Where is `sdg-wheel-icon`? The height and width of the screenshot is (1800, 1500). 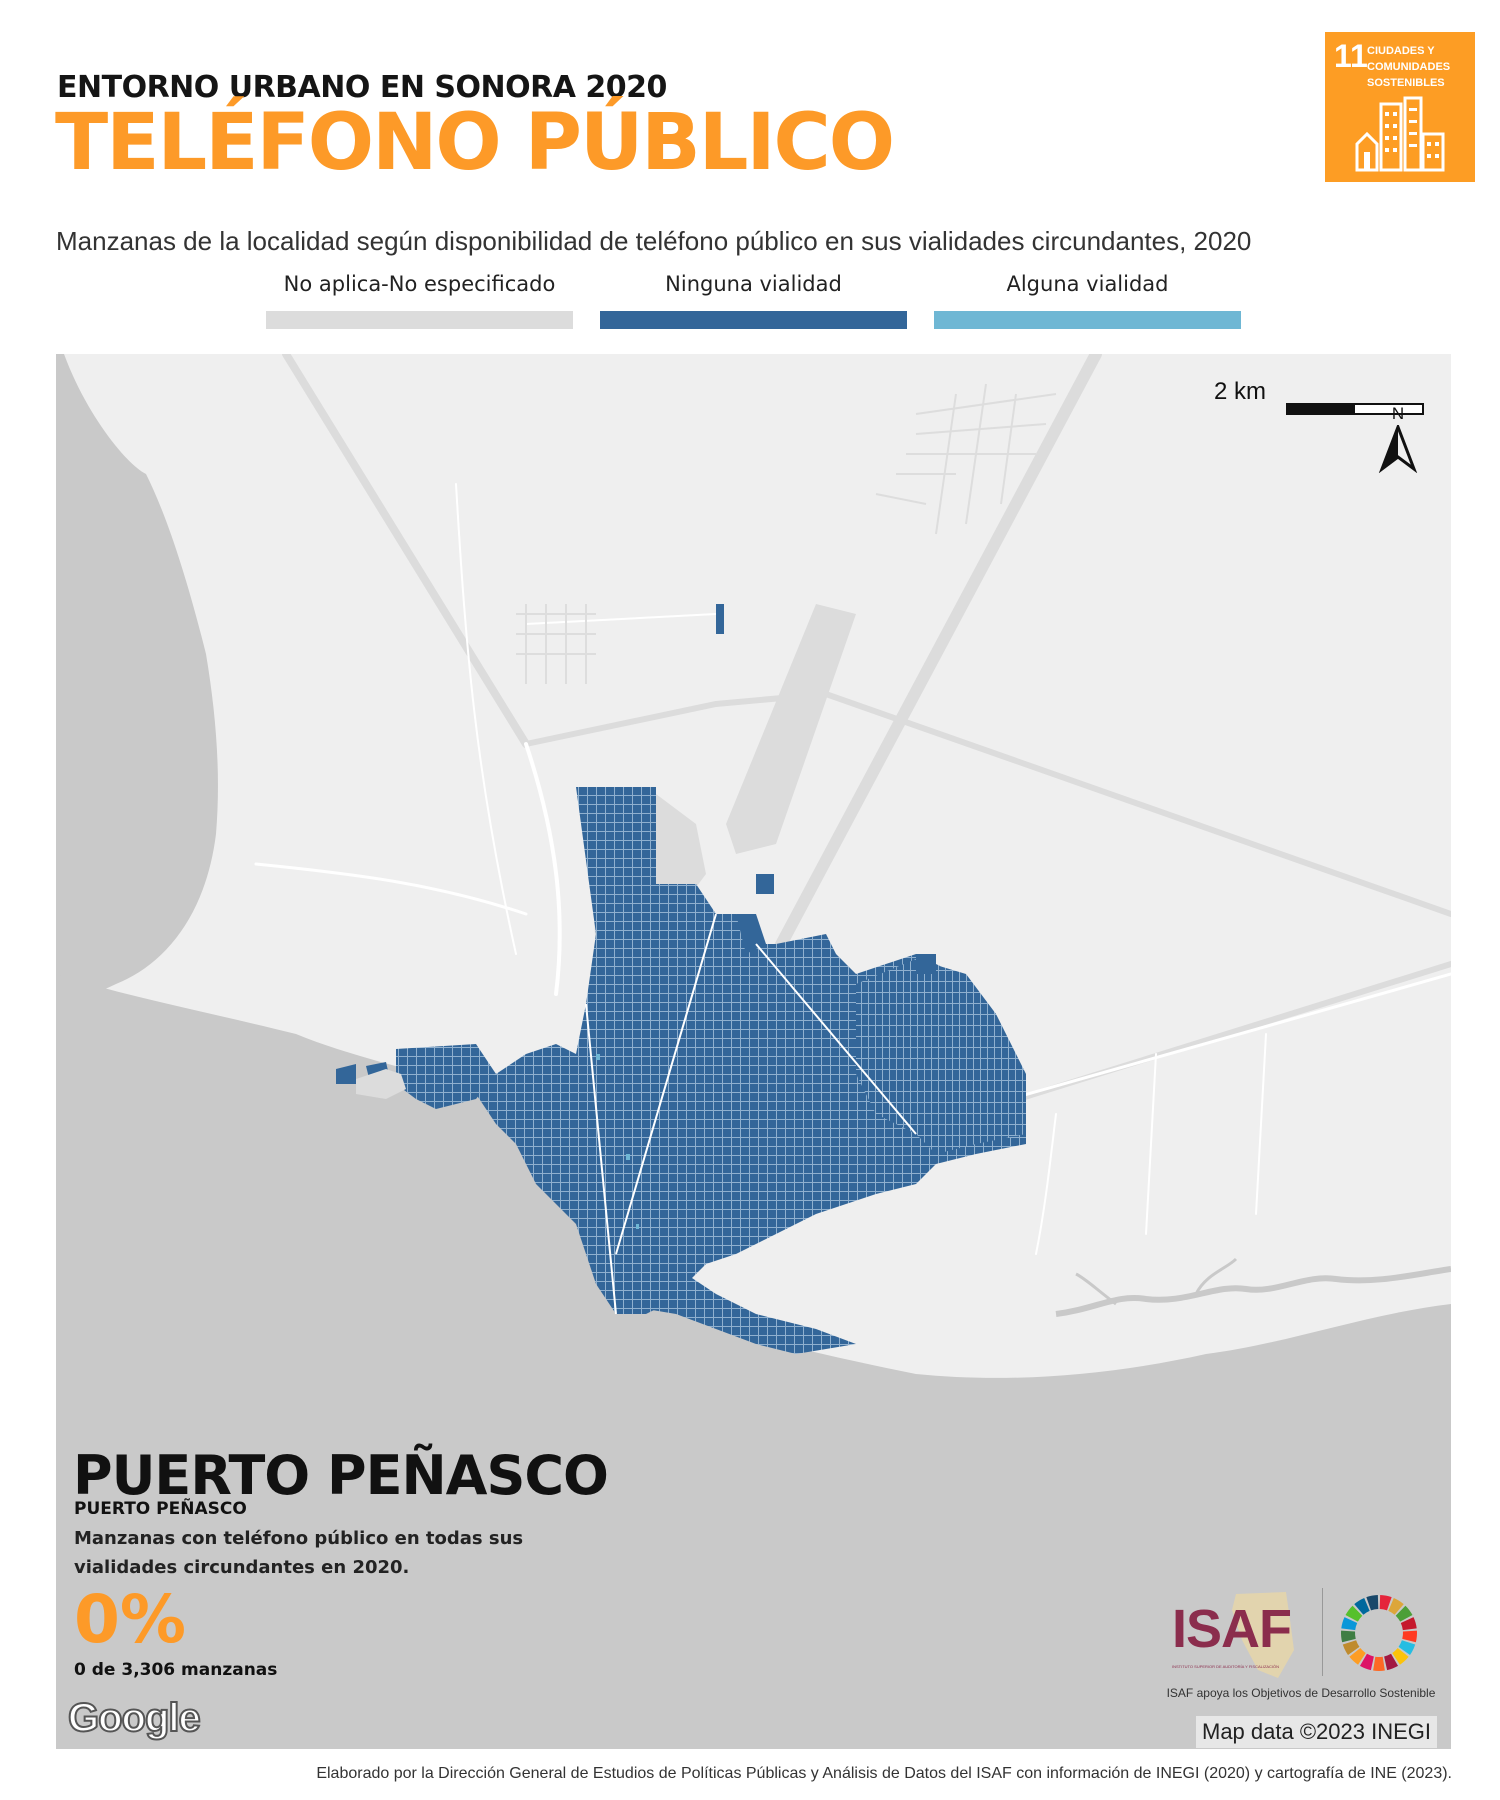
sdg-wheel-icon is located at coordinates (1379, 1633).